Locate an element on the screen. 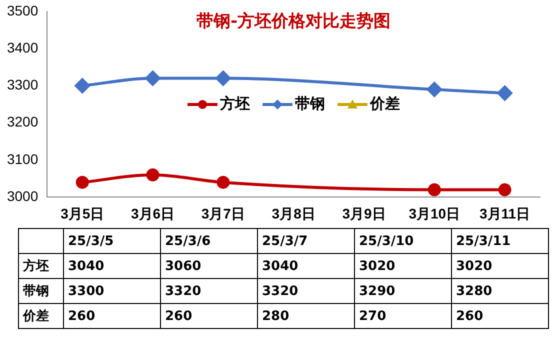 Image resolution: width=554 pixels, height=341 pixels. y-tick-label: 3400 is located at coordinates (22, 47).